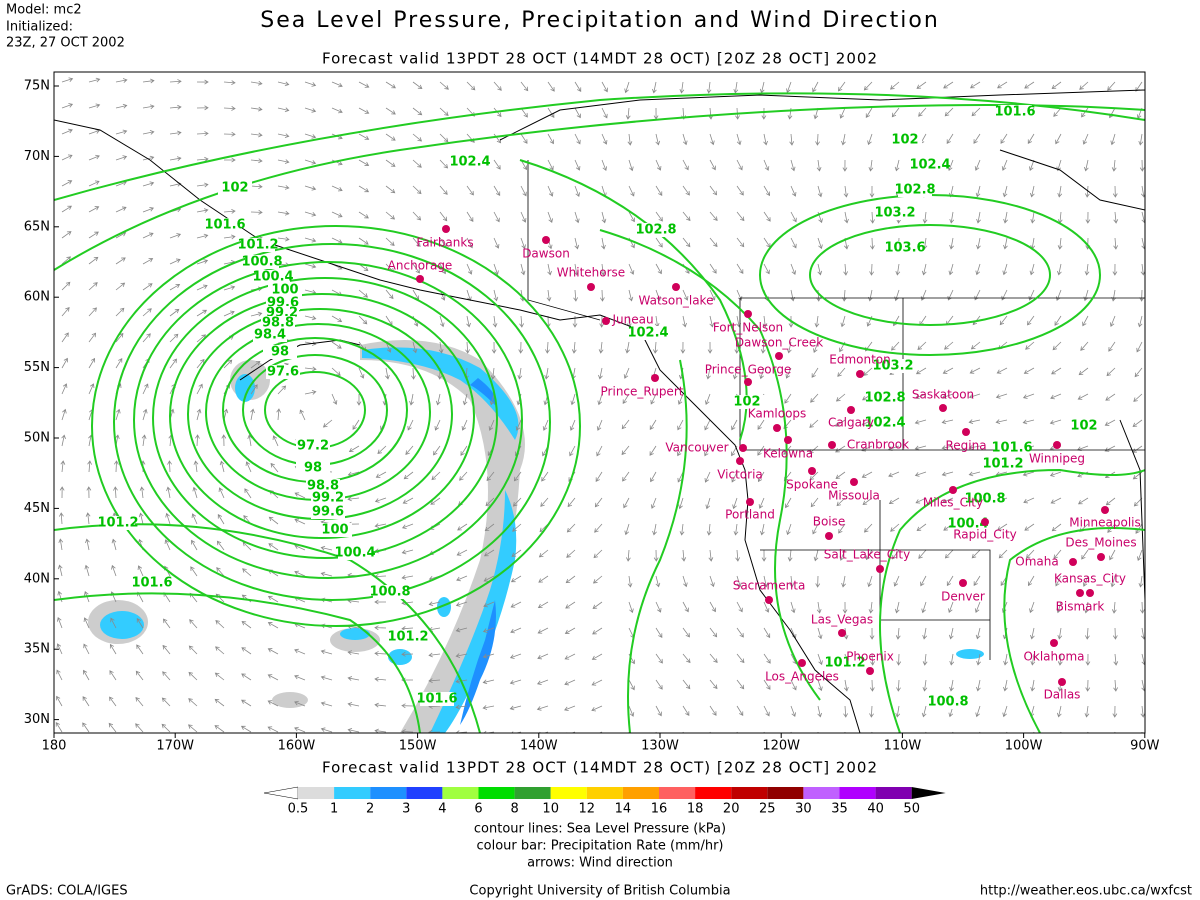  I want to click on city-label: Cranbrook, so click(878, 445).